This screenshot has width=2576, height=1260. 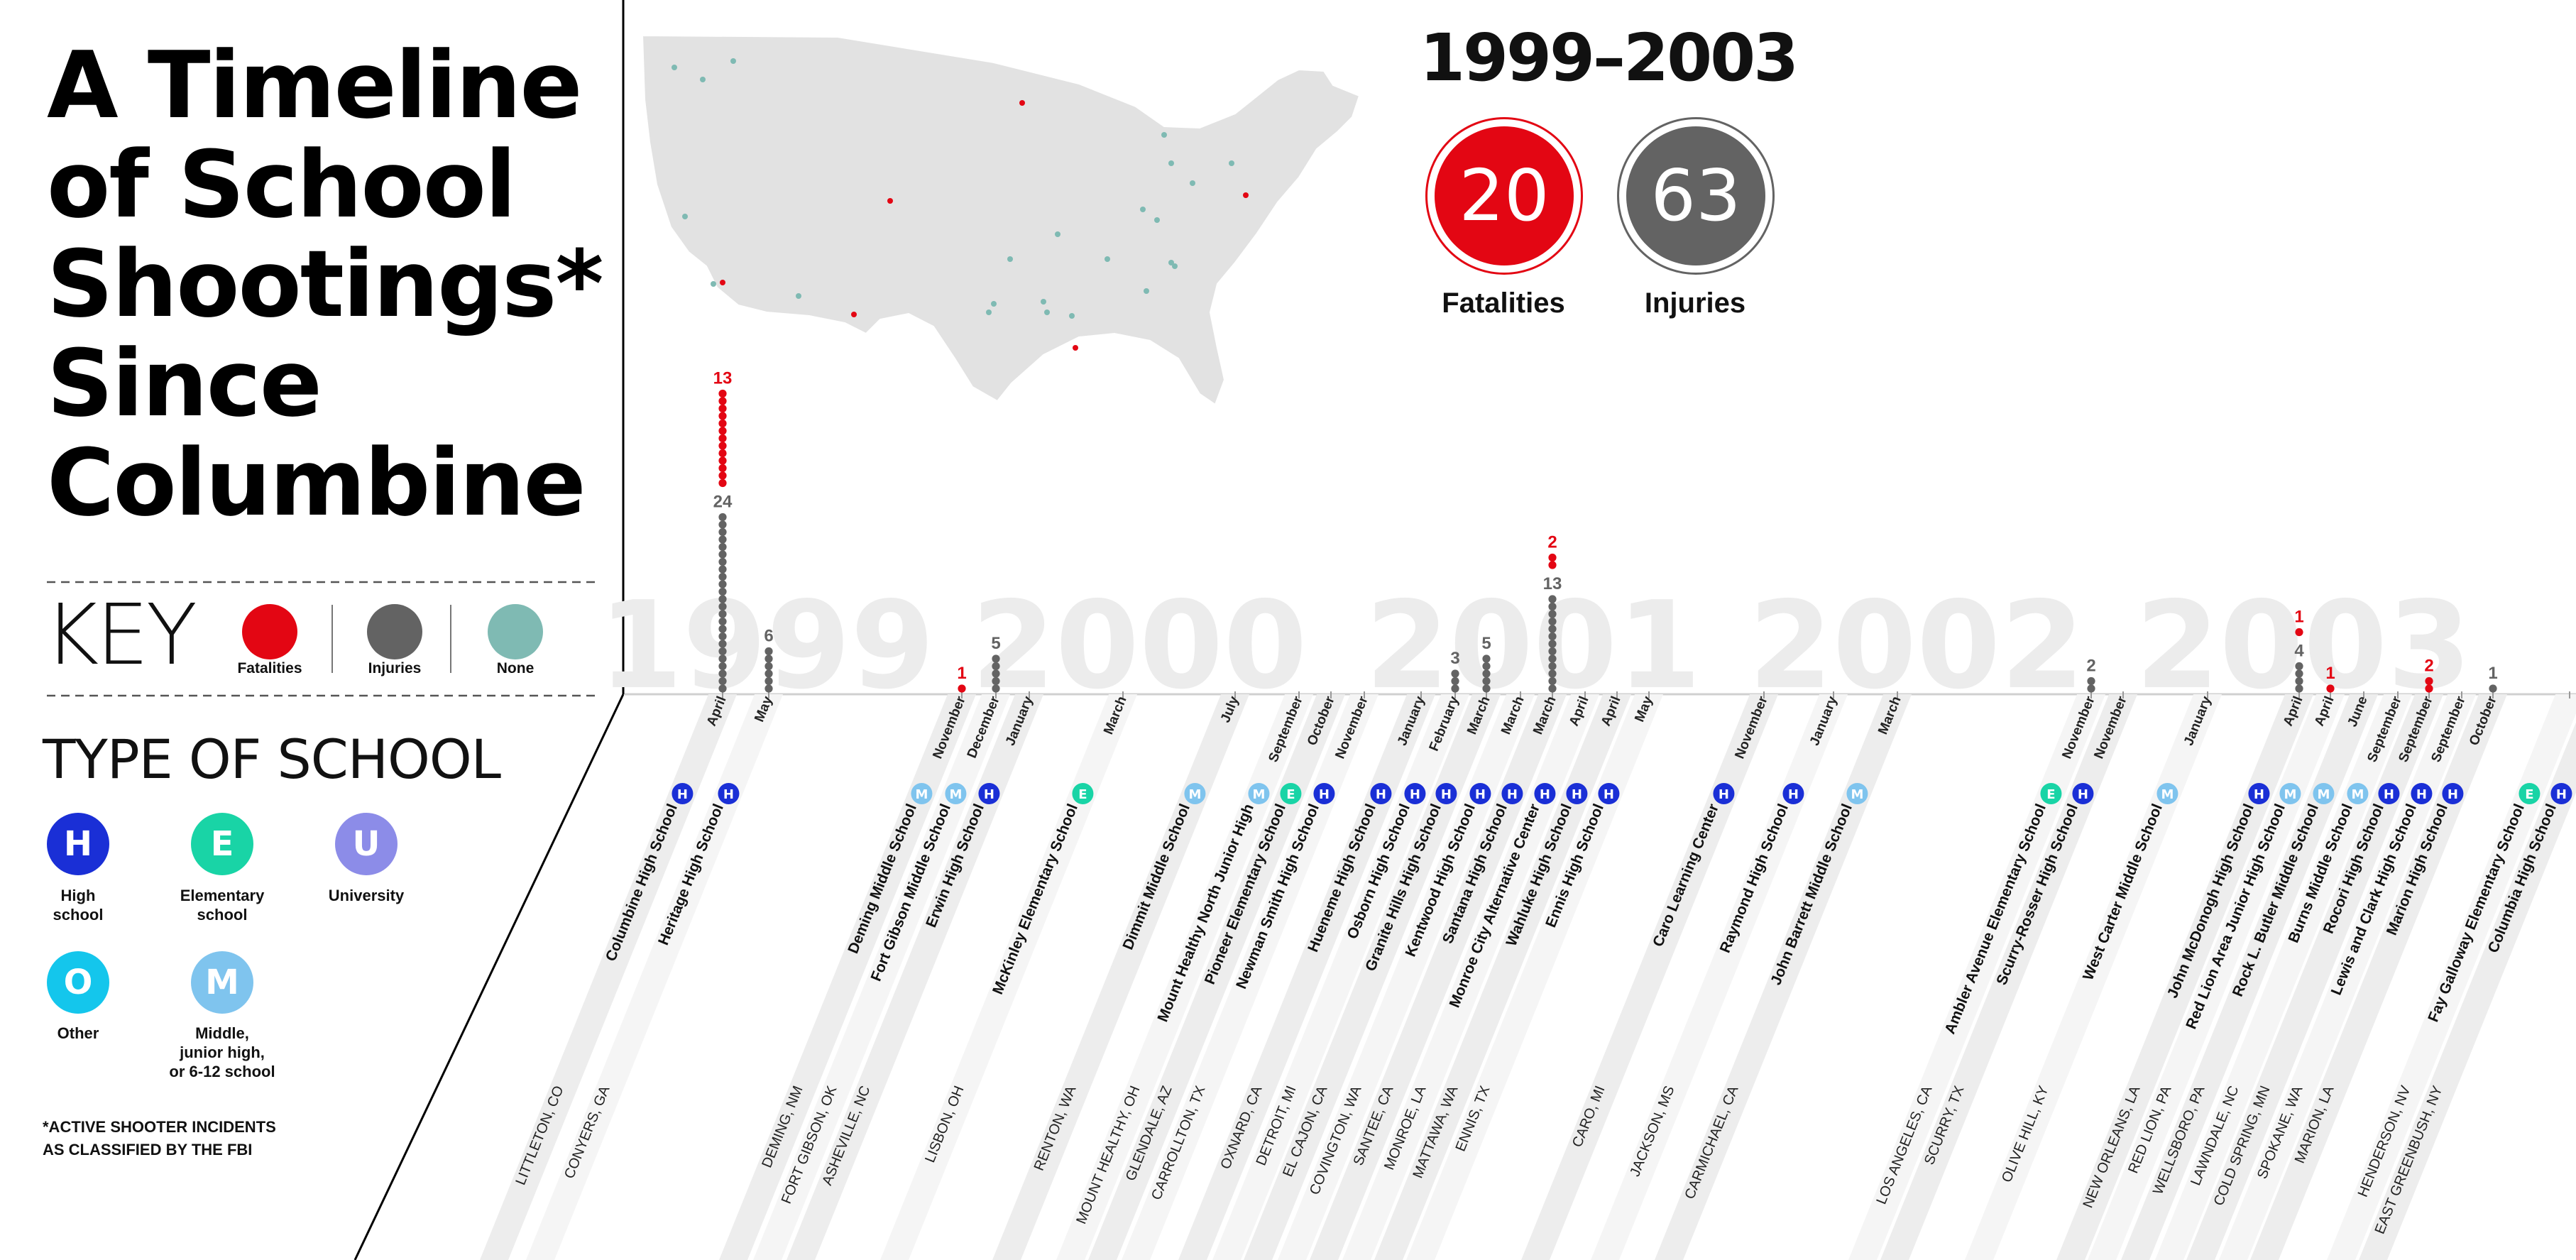 I want to click on year-watermark: 1999, so click(x=766, y=646).